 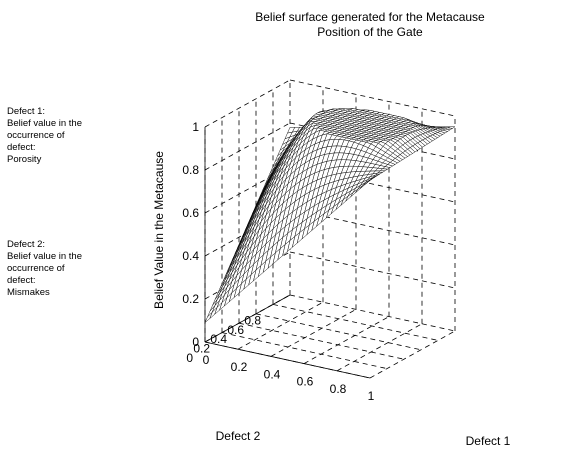 I want to click on z-tick-label: 0.2, so click(x=190, y=299).